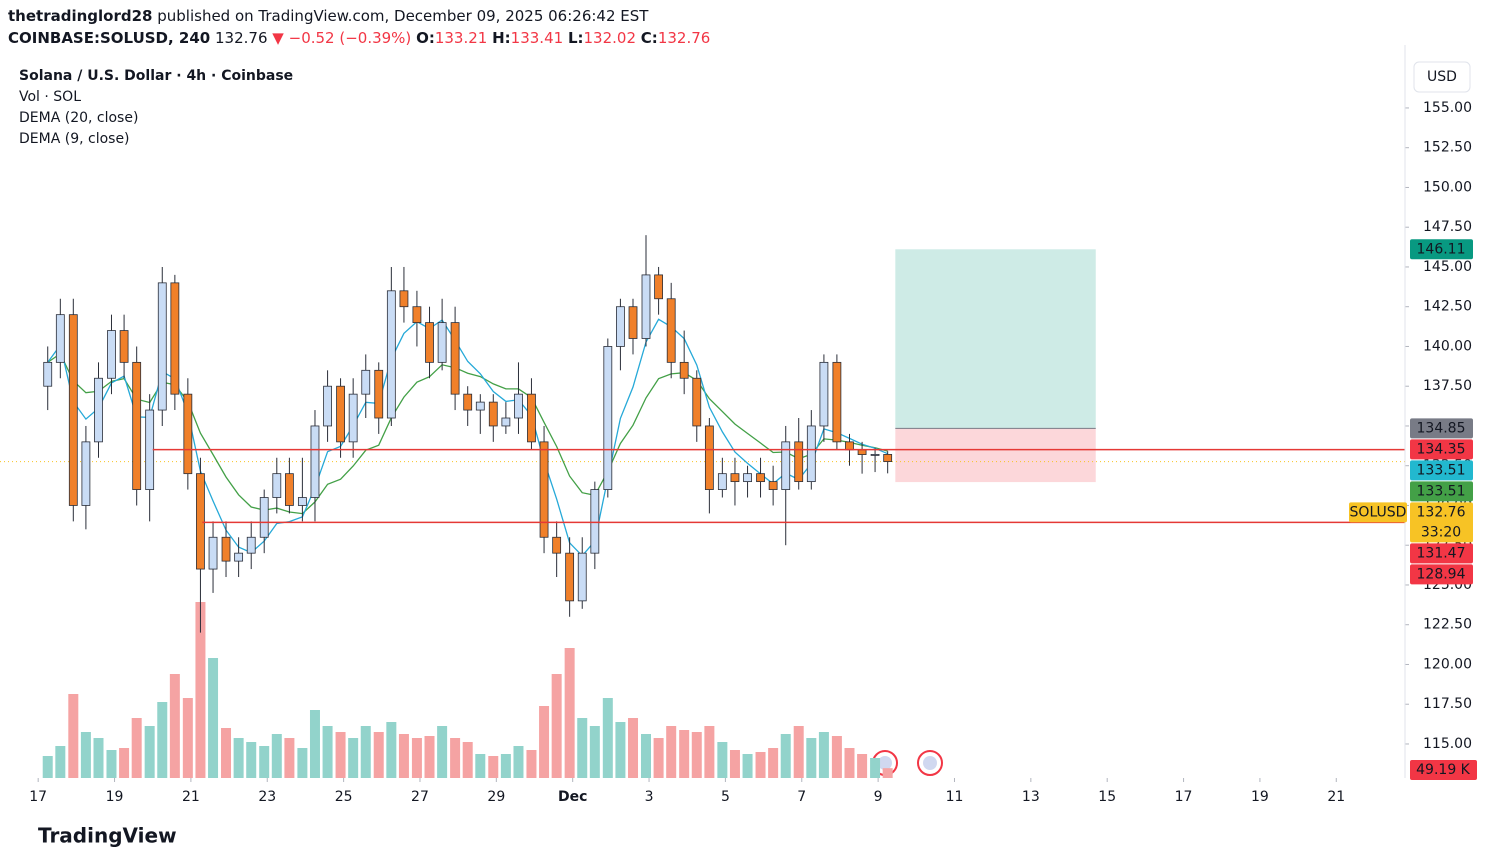  I want to click on legend-entry: Vol · SOL, so click(50, 97).